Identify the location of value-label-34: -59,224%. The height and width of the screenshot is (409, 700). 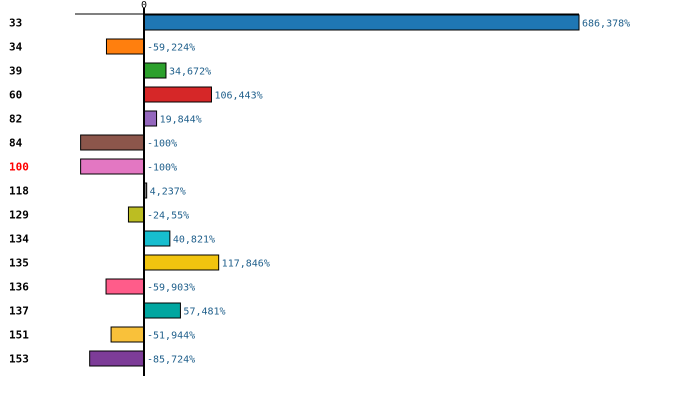
(171, 48).